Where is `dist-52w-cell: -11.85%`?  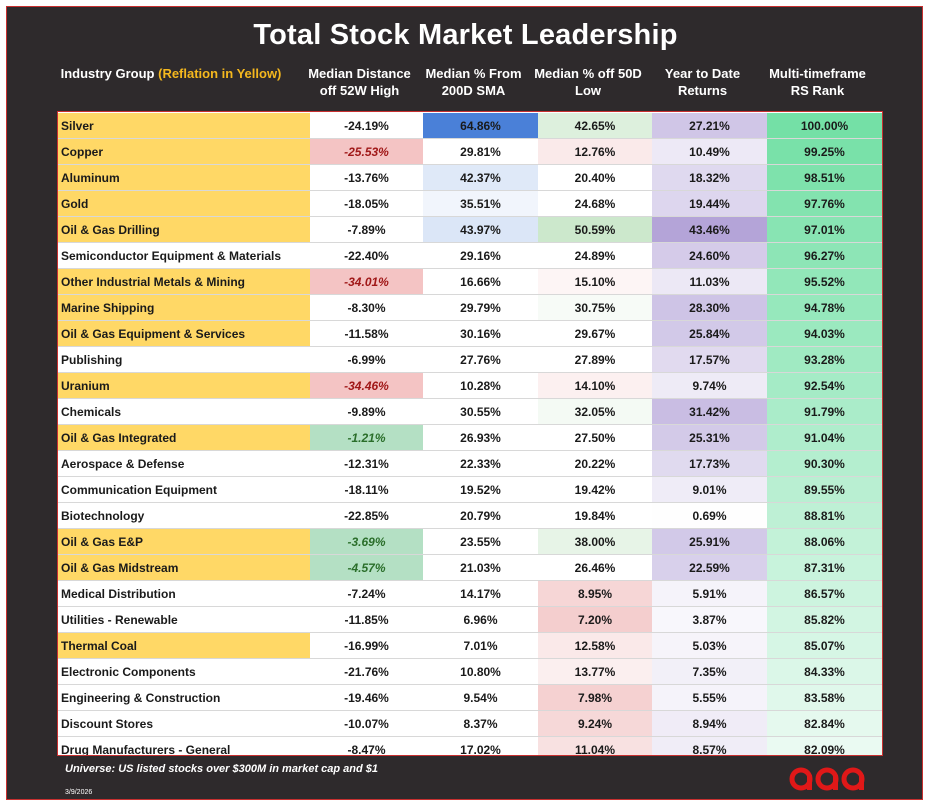
dist-52w-cell: -11.85% is located at coordinates (366, 620).